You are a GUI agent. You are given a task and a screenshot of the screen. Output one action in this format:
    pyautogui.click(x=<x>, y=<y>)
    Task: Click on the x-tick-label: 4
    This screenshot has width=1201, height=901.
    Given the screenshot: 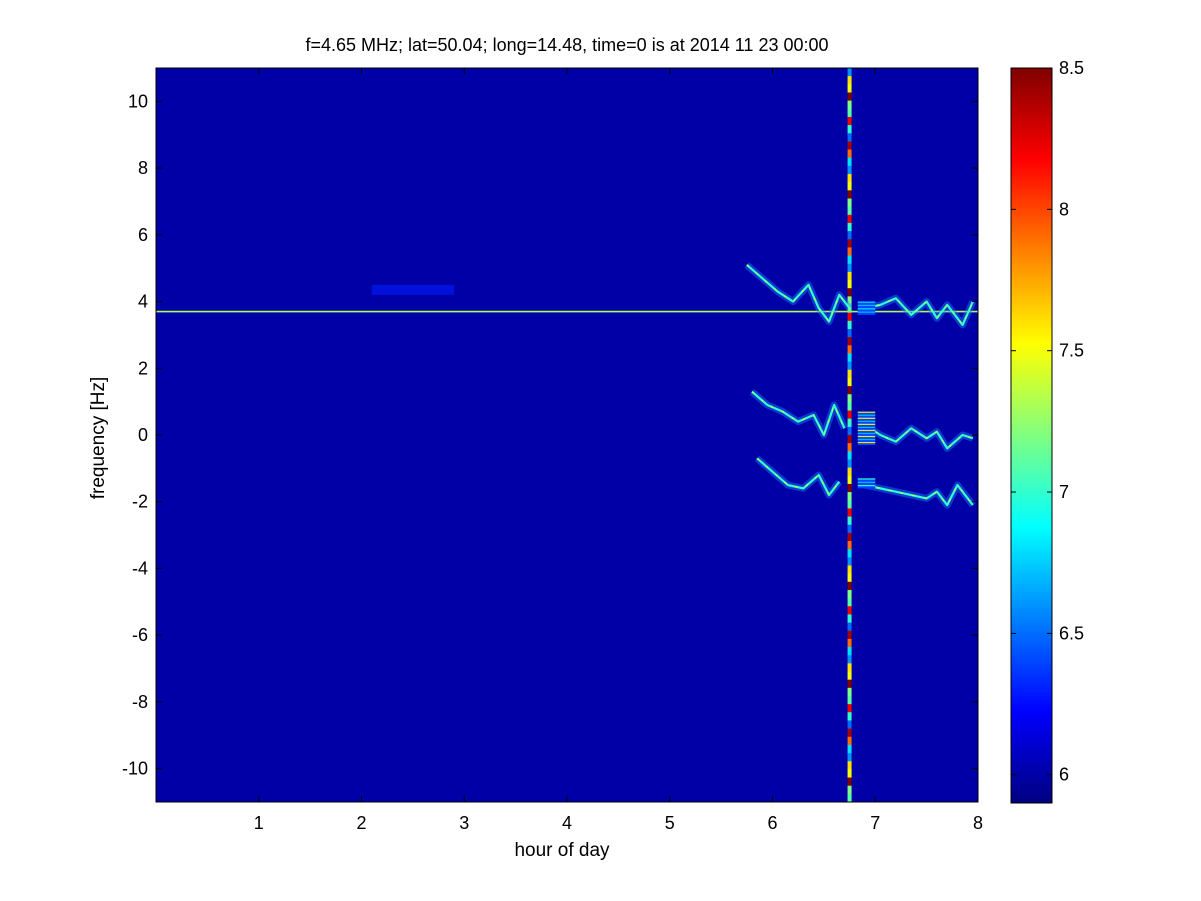 What is the action you would take?
    pyautogui.click(x=567, y=823)
    